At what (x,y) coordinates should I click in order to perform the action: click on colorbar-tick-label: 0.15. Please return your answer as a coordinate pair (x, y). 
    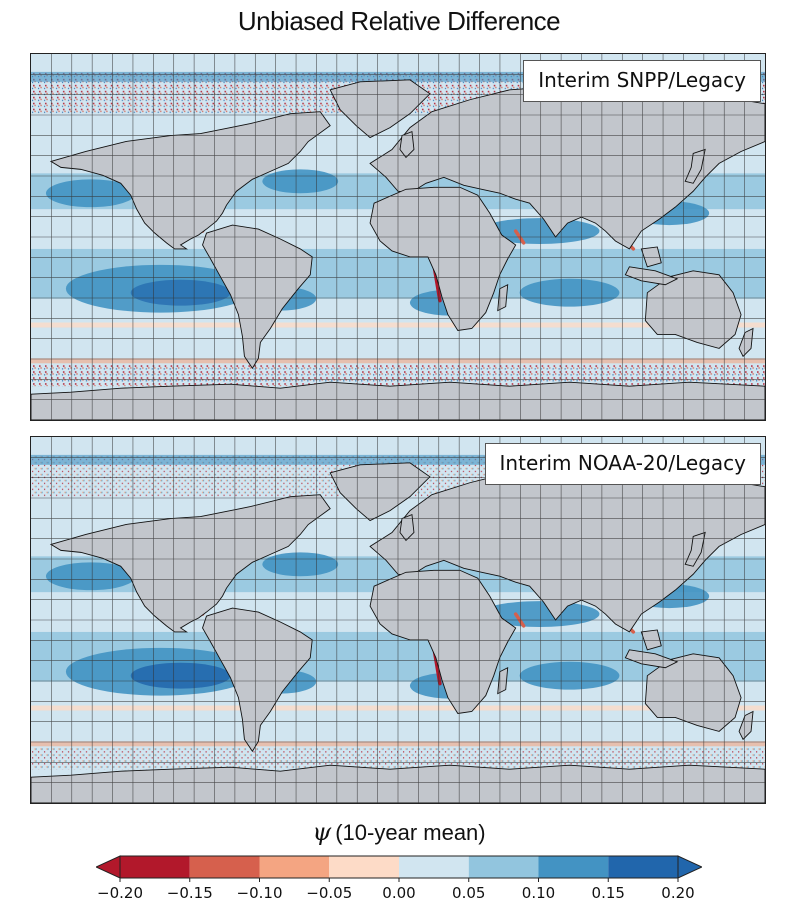
    Looking at the image, I should click on (608, 893).